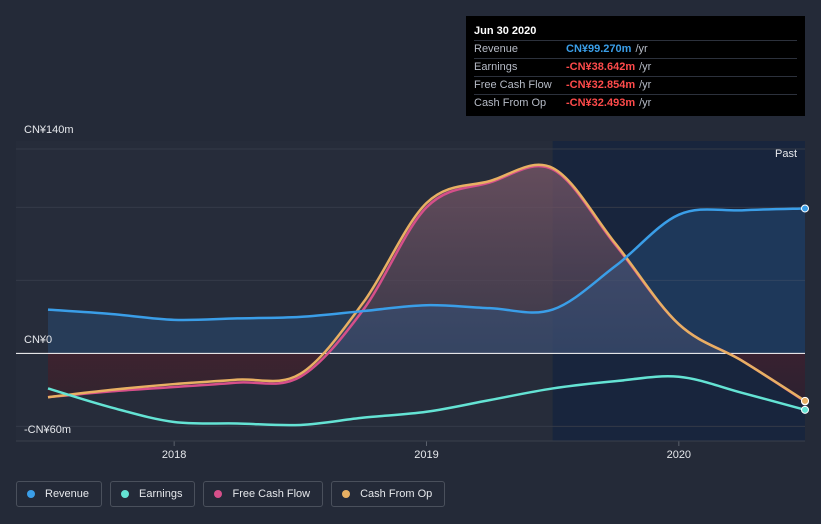  Describe the element at coordinates (679, 455) in the screenshot. I see `x-tick-label: 2020` at that location.